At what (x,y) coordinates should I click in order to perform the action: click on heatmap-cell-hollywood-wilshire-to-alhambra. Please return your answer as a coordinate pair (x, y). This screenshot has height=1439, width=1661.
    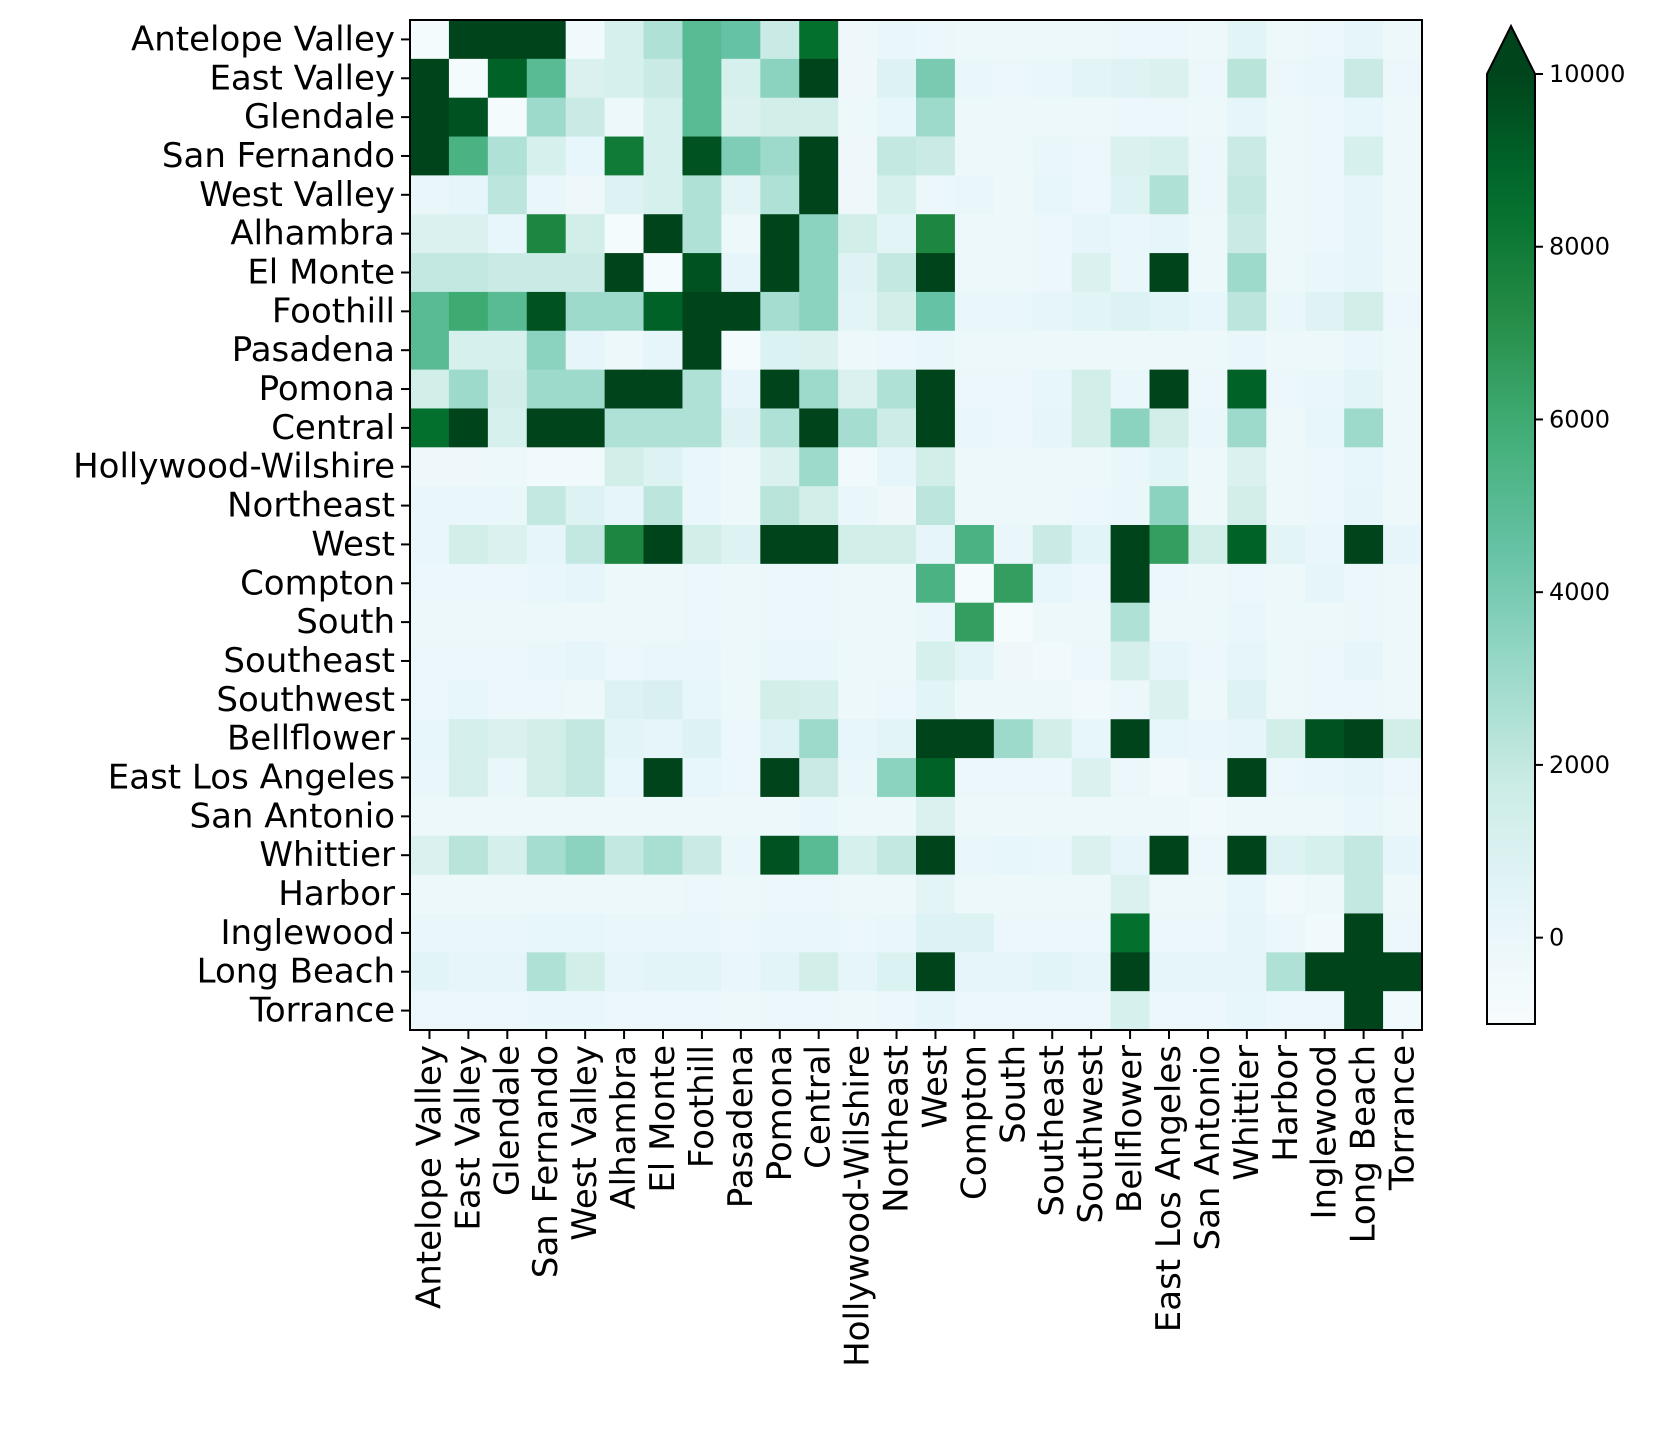
    Looking at the image, I should click on (624, 467).